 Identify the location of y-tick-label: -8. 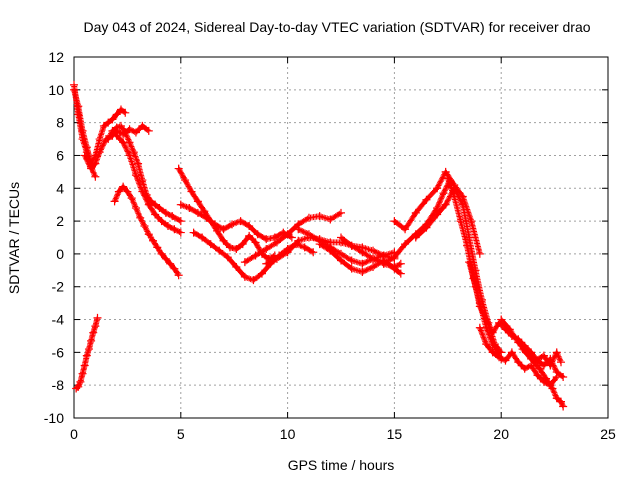
(58, 385).